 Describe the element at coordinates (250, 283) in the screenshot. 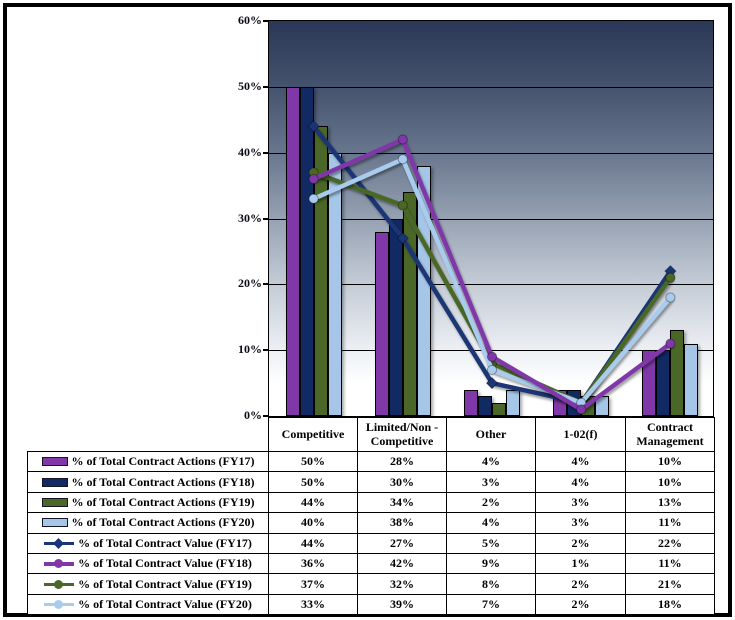

I see `y-axis-tick-label: 20%` at that location.